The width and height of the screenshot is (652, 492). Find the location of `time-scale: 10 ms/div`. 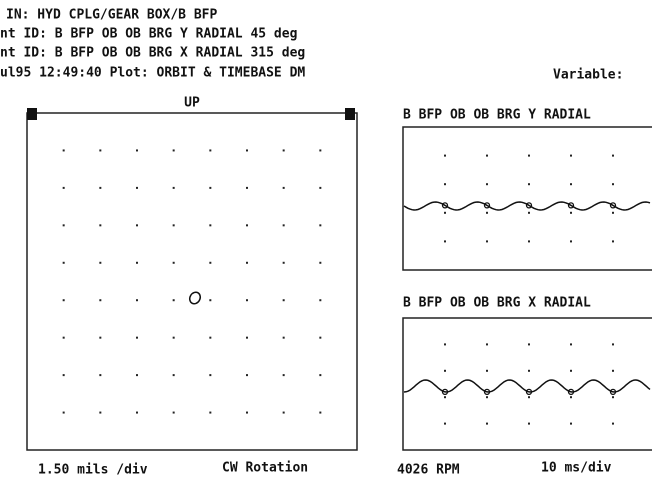

time-scale: 10 ms/div is located at coordinates (576, 468).